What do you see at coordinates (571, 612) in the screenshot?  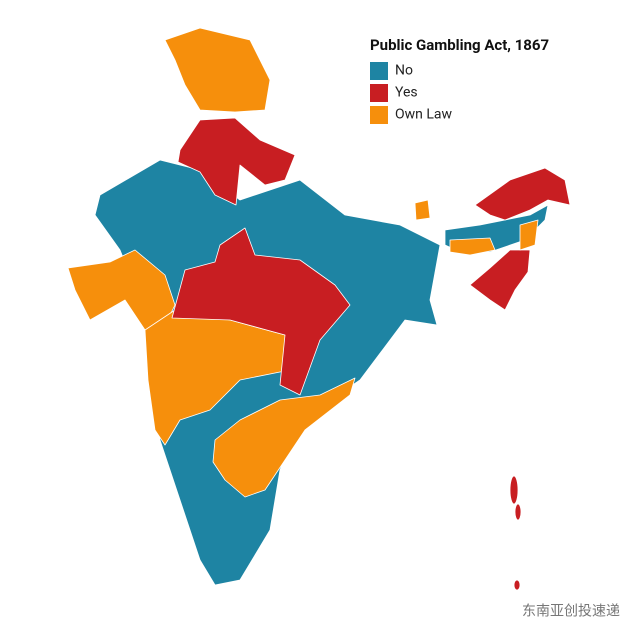 I see `watermark: 东南亚创投速递` at bounding box center [571, 612].